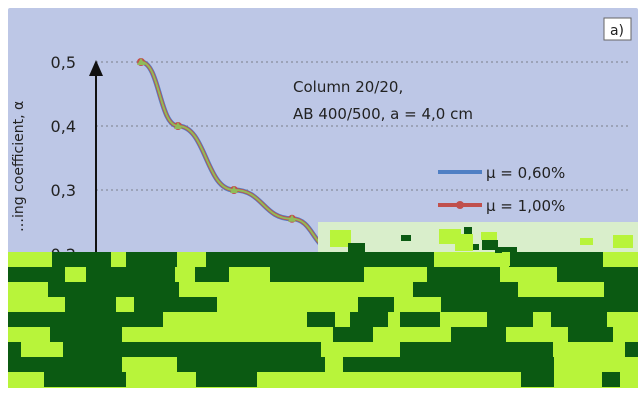  What do you see at coordinates (63, 62) in the screenshot?
I see `y-tick-label: 0,5` at bounding box center [63, 62].